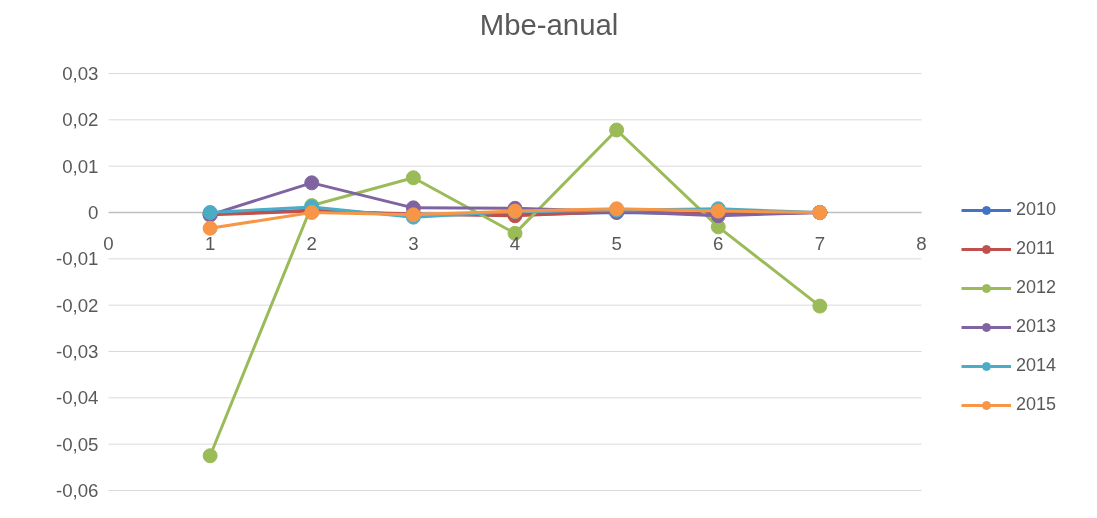 Image resolution: width=1097 pixels, height=518 pixels. Describe the element at coordinates (1035, 248) in the screenshot. I see `legend-label: 2011` at that location.